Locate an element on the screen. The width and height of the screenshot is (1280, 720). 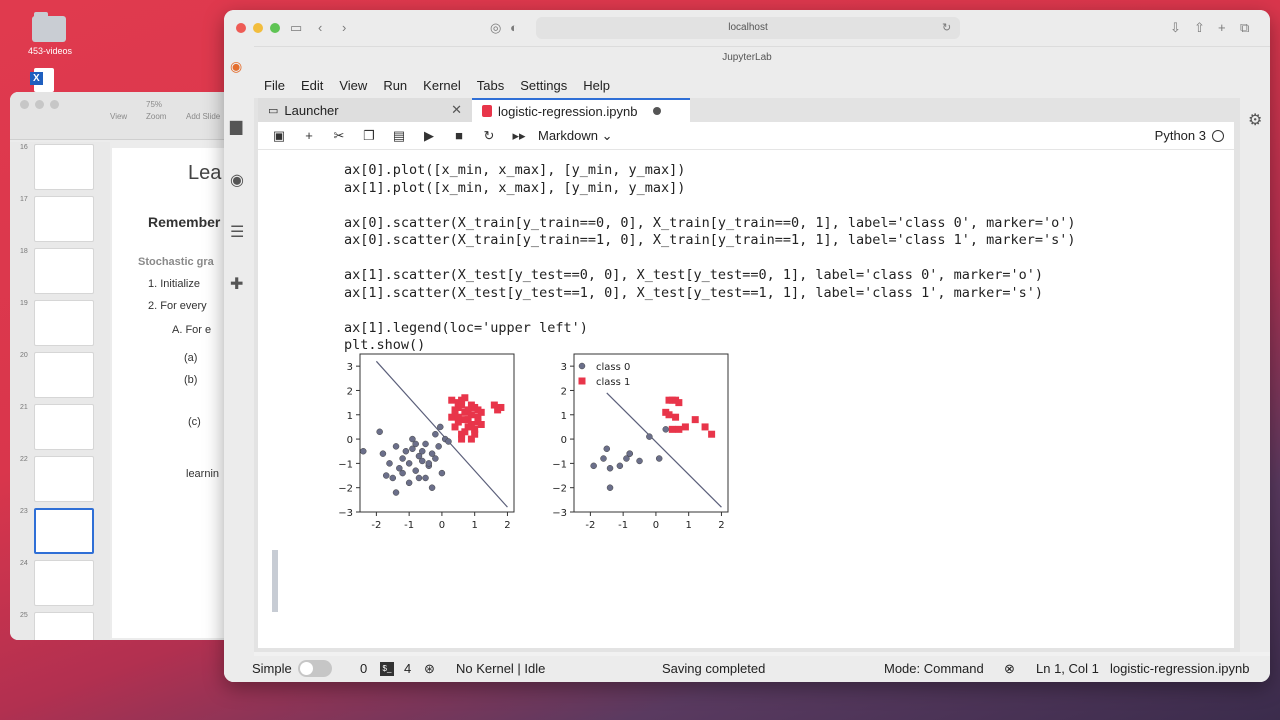
slide-thumbnail: 17 is located at coordinates (60, 220).